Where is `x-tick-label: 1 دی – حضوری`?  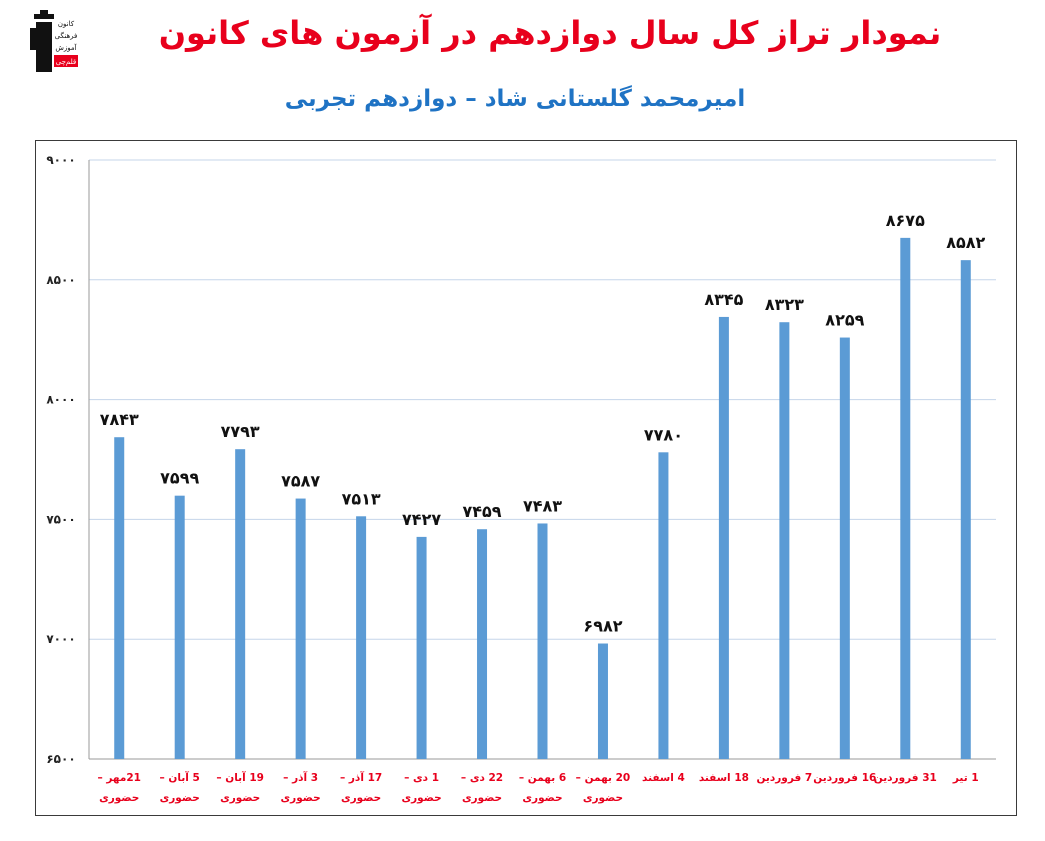 x-tick-label: 1 دی – حضوری is located at coordinates (421, 788).